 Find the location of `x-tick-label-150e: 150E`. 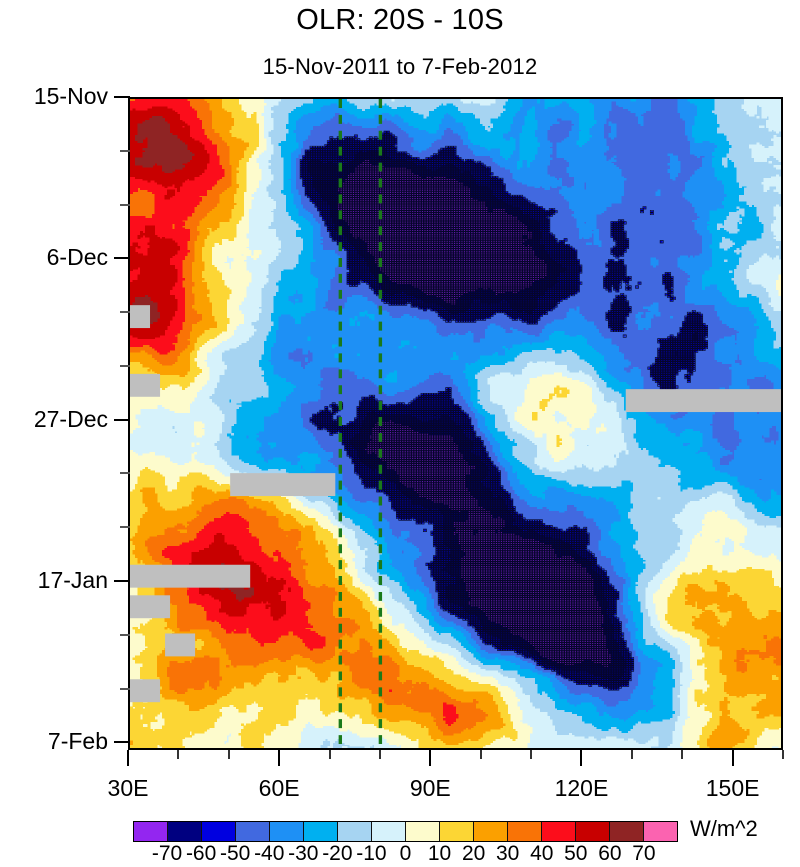

x-tick-label-150e: 150E is located at coordinates (733, 788).